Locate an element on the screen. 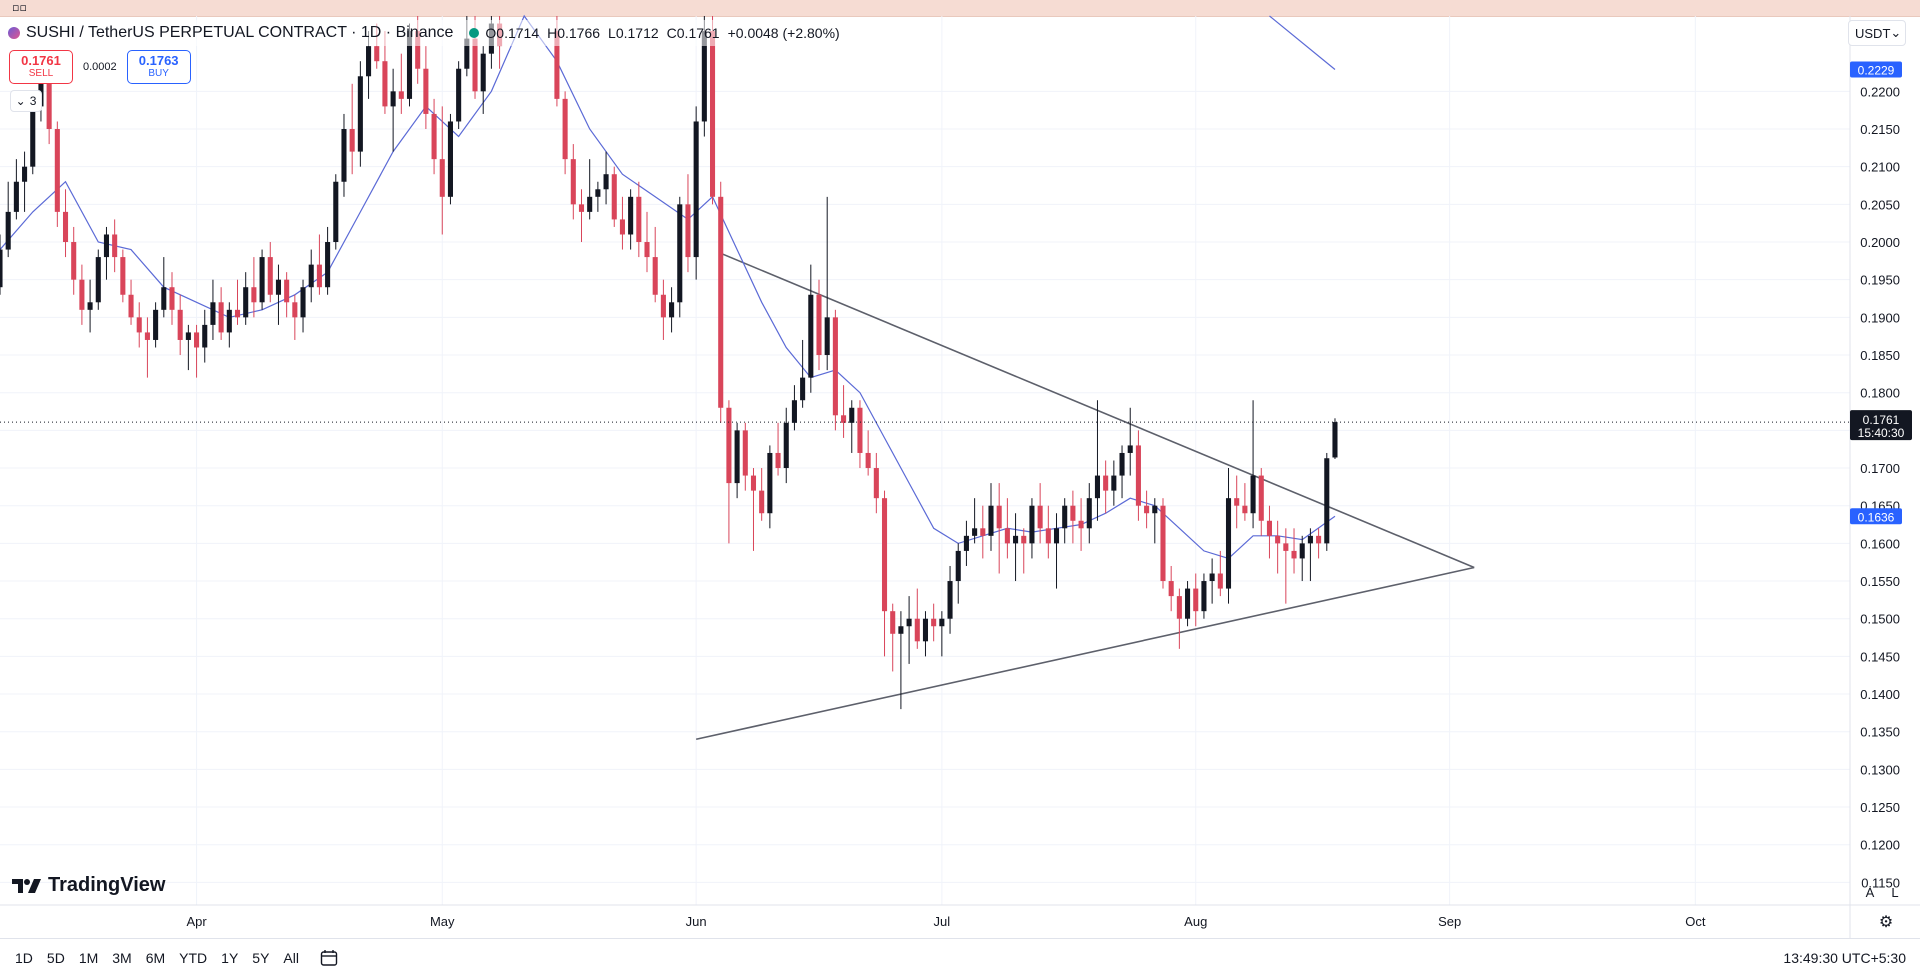  range-button-6m: 6M is located at coordinates (155, 957).